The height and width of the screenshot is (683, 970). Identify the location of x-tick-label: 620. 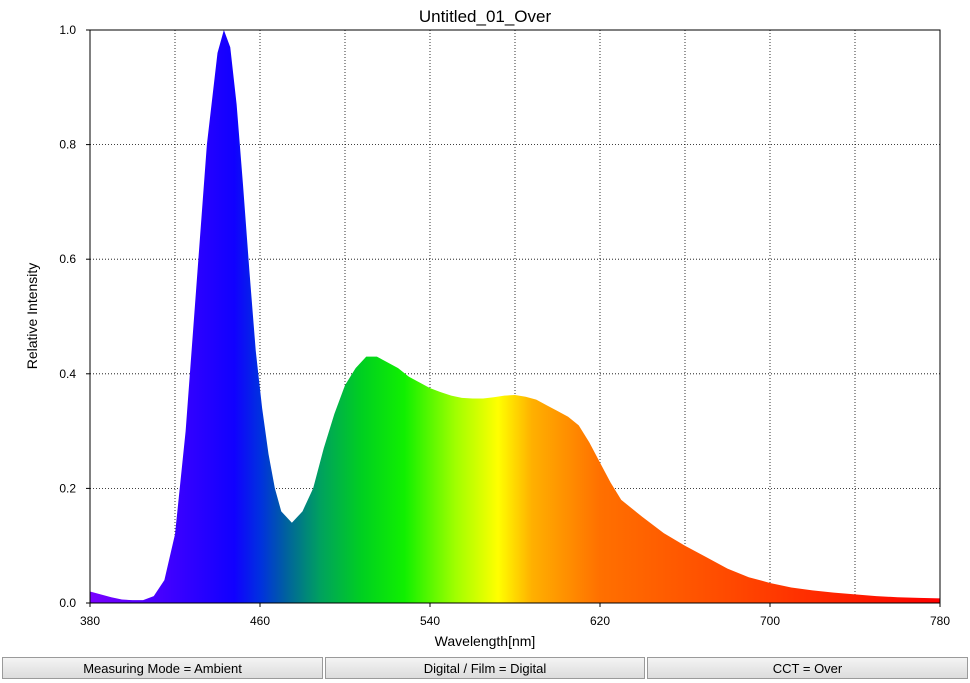
(600, 621).